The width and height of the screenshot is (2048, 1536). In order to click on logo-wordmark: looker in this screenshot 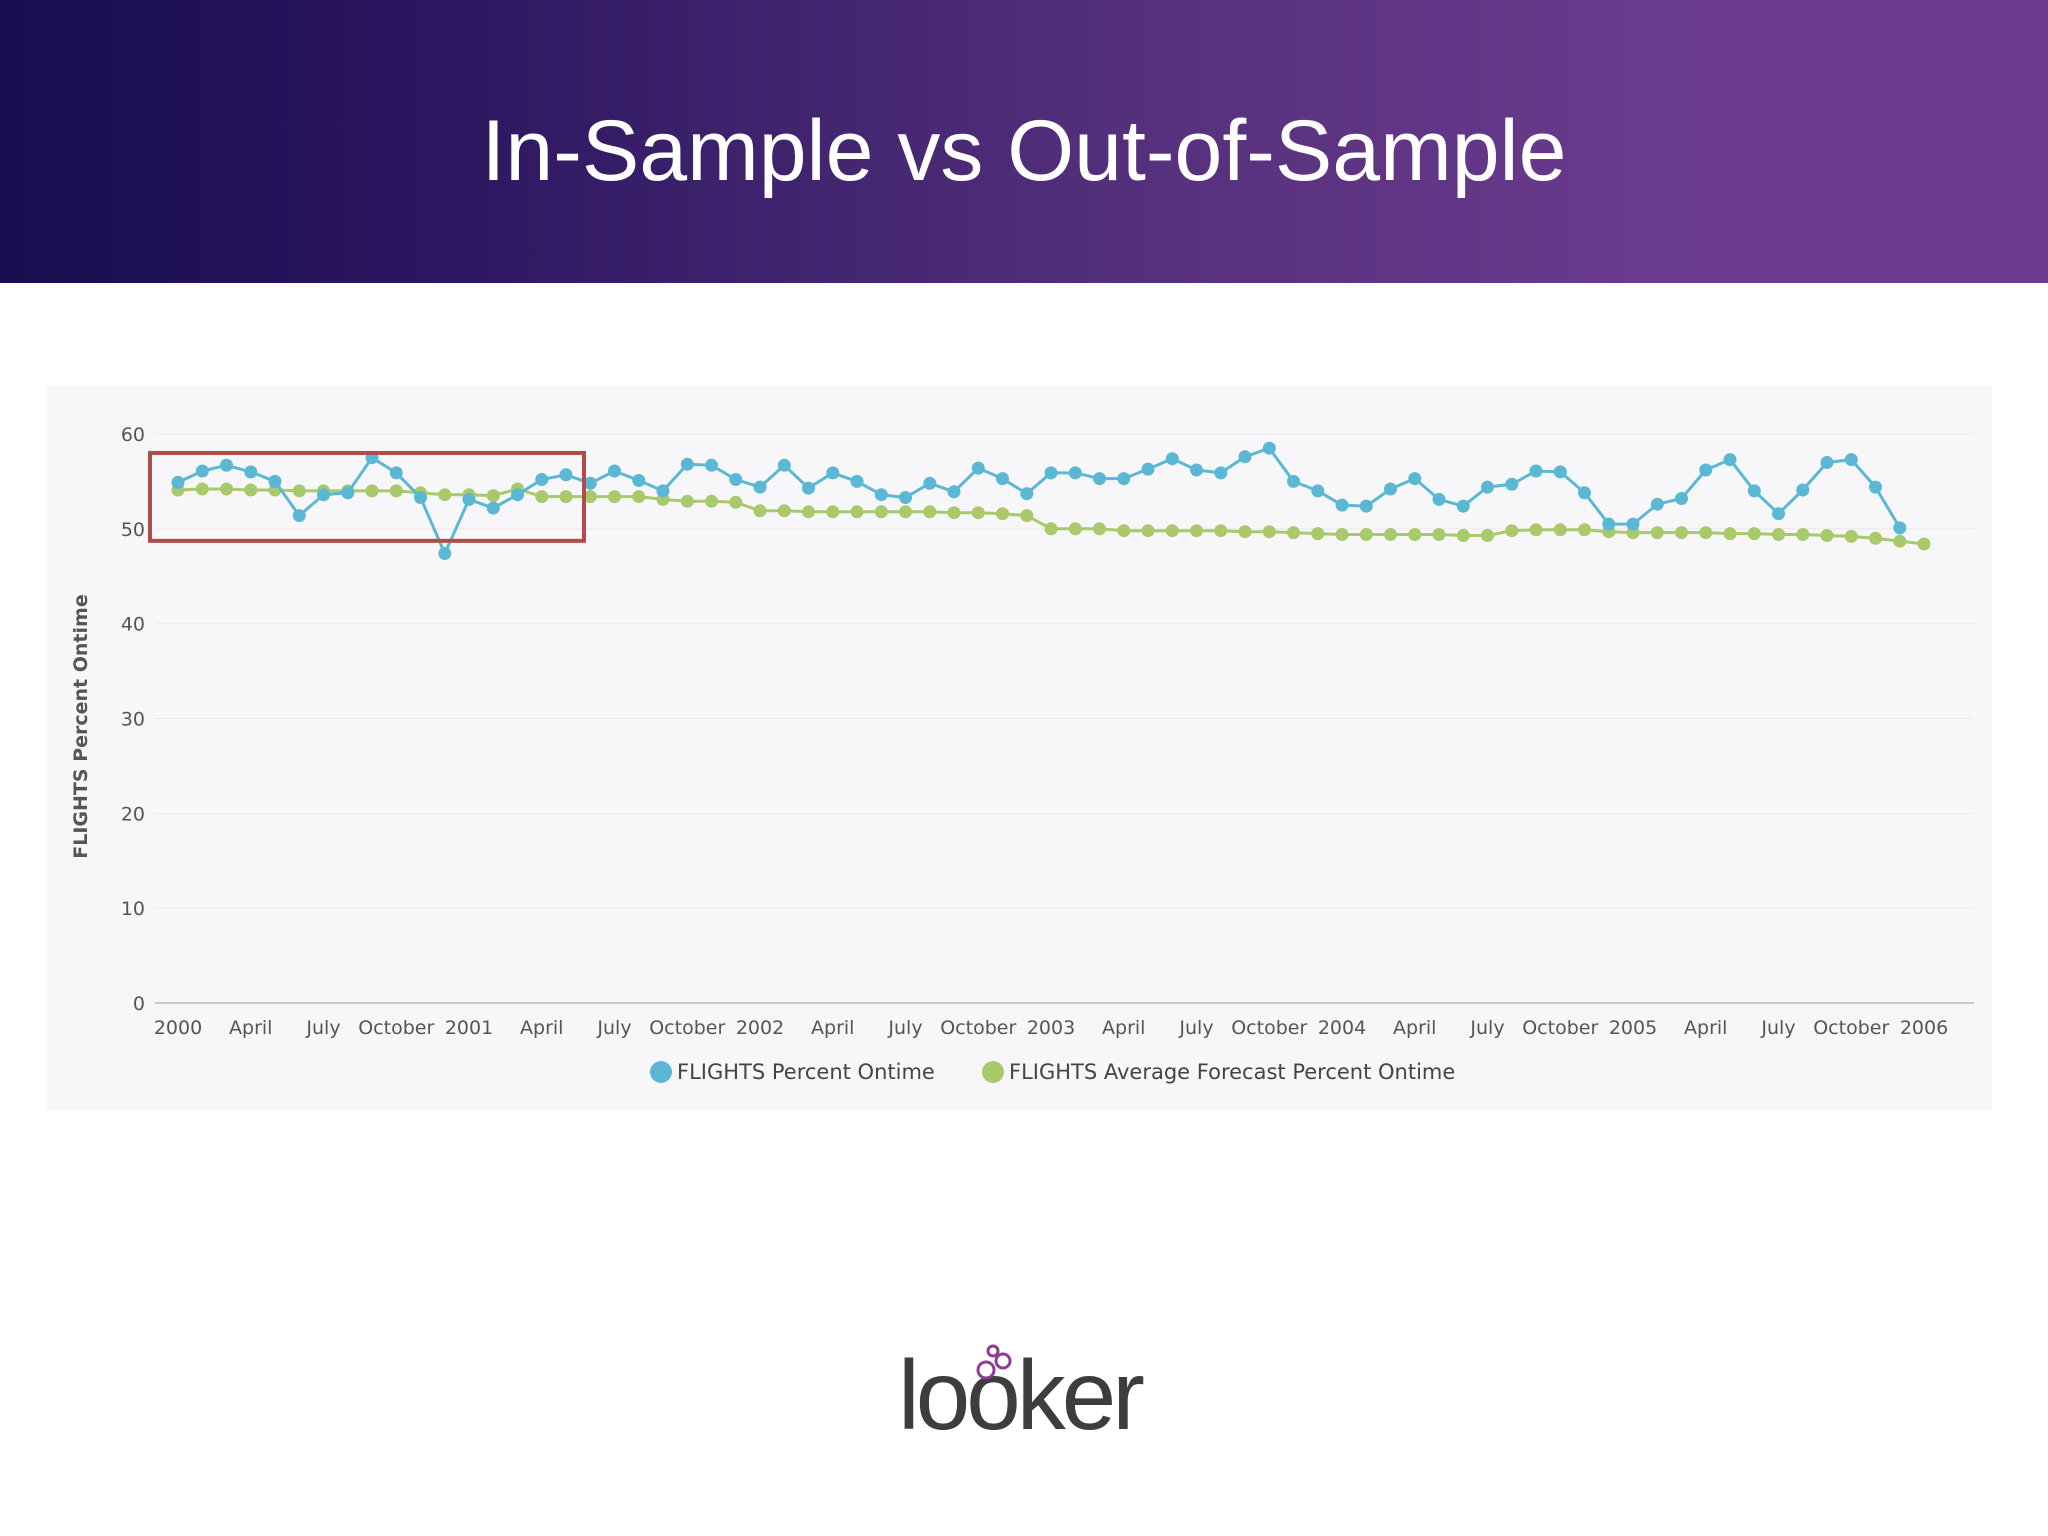, I will do `click(1021, 1395)`.